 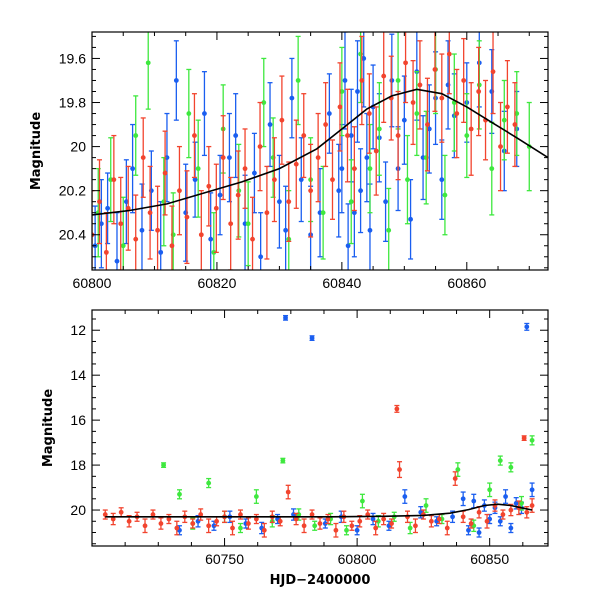 What do you see at coordinates (72, 235) in the screenshot?
I see `y-tick-label: 20.4` at bounding box center [72, 235].